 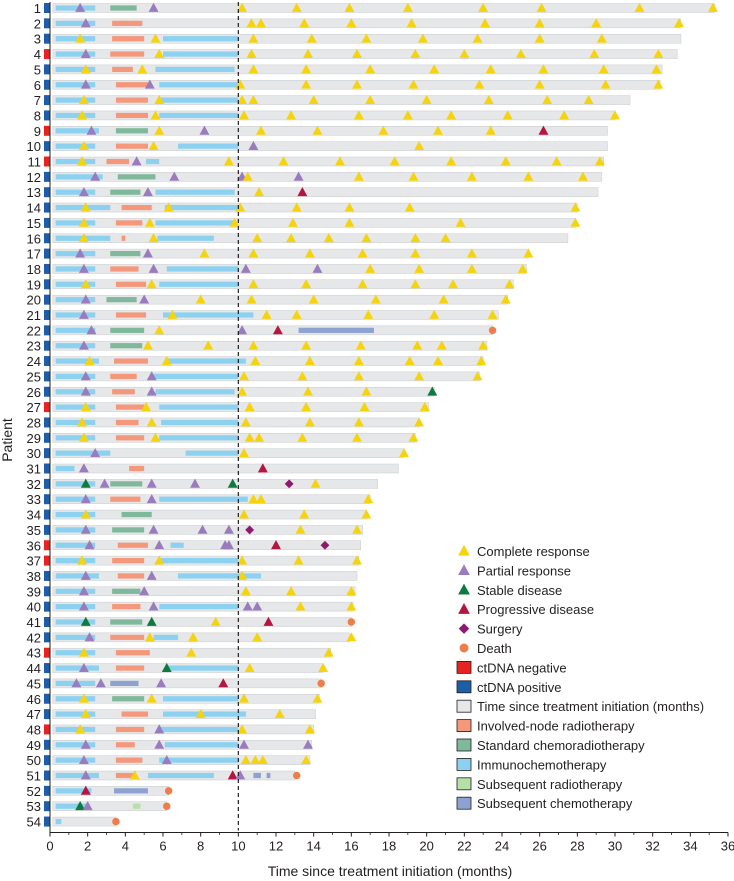 I want to click on x-tick-label: 18, so click(x=389, y=846).